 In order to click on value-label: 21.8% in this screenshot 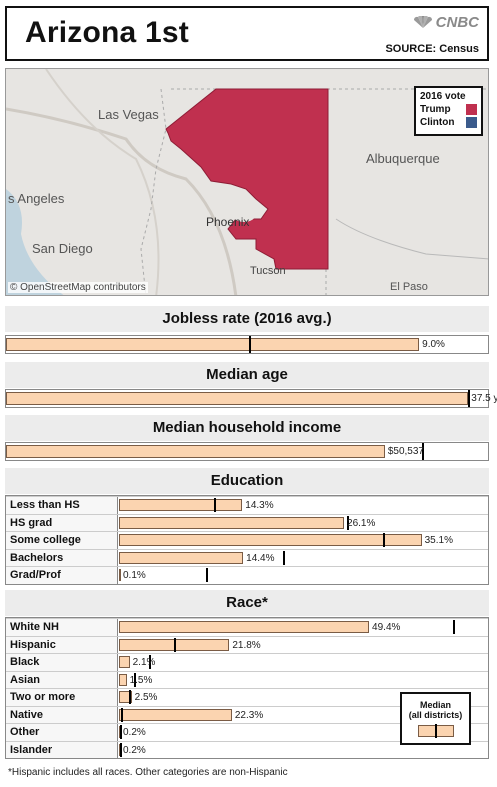, I will do `click(246, 645)`.